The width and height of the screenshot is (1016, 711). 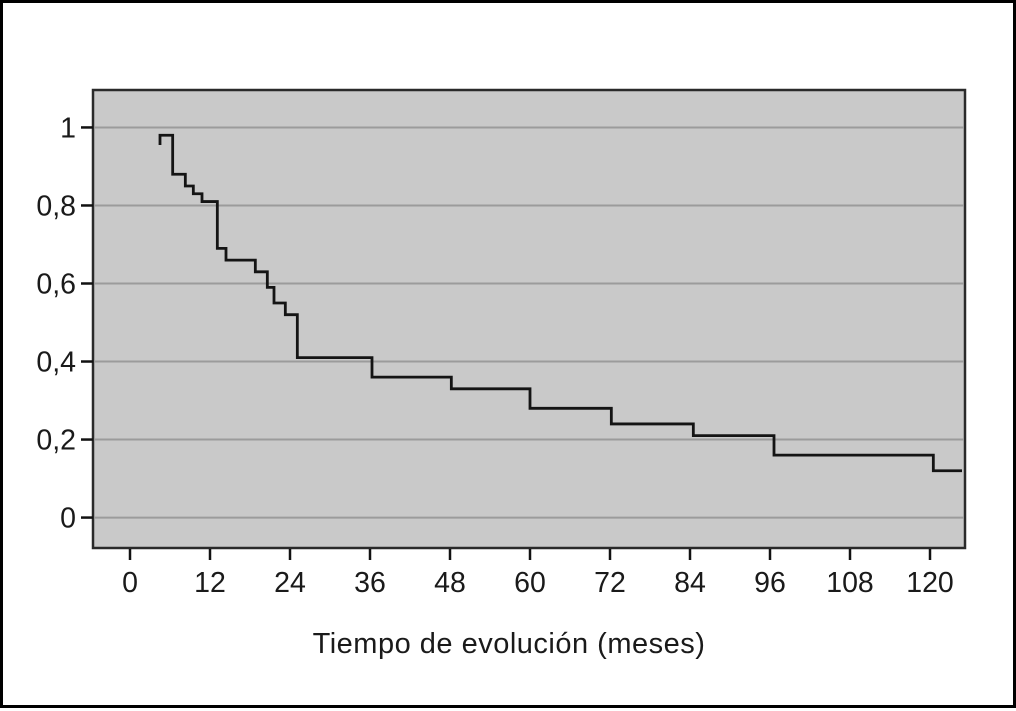 What do you see at coordinates (130, 583) in the screenshot?
I see `x-tick-label: 0` at bounding box center [130, 583].